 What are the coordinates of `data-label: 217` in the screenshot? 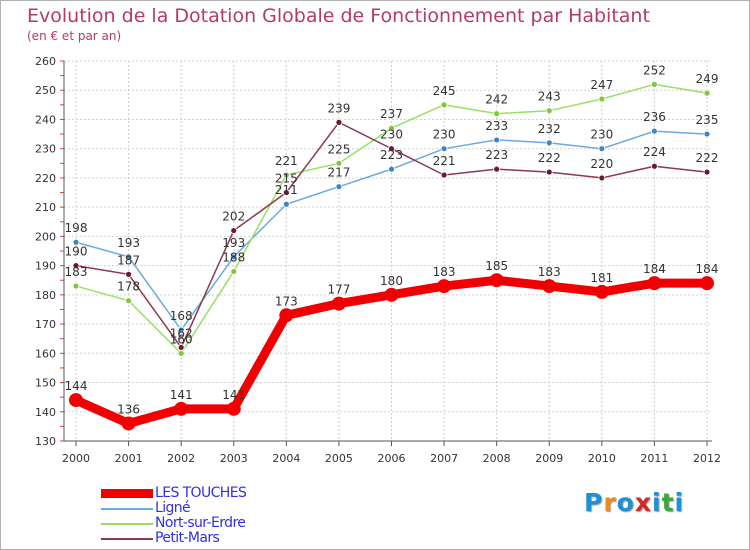 It's located at (338, 173).